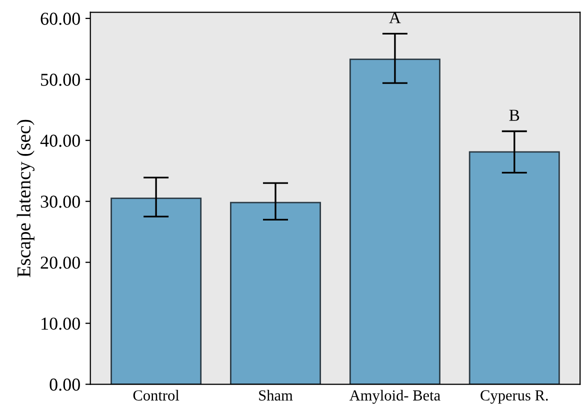  Describe the element at coordinates (394, 397) in the screenshot. I see `x-tick-label: Amyloid- Beta` at that location.